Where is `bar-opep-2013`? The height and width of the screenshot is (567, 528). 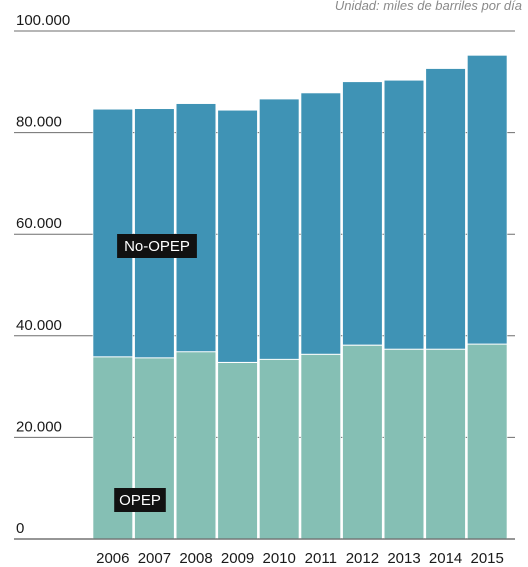 bar-opep-2013 is located at coordinates (404, 444).